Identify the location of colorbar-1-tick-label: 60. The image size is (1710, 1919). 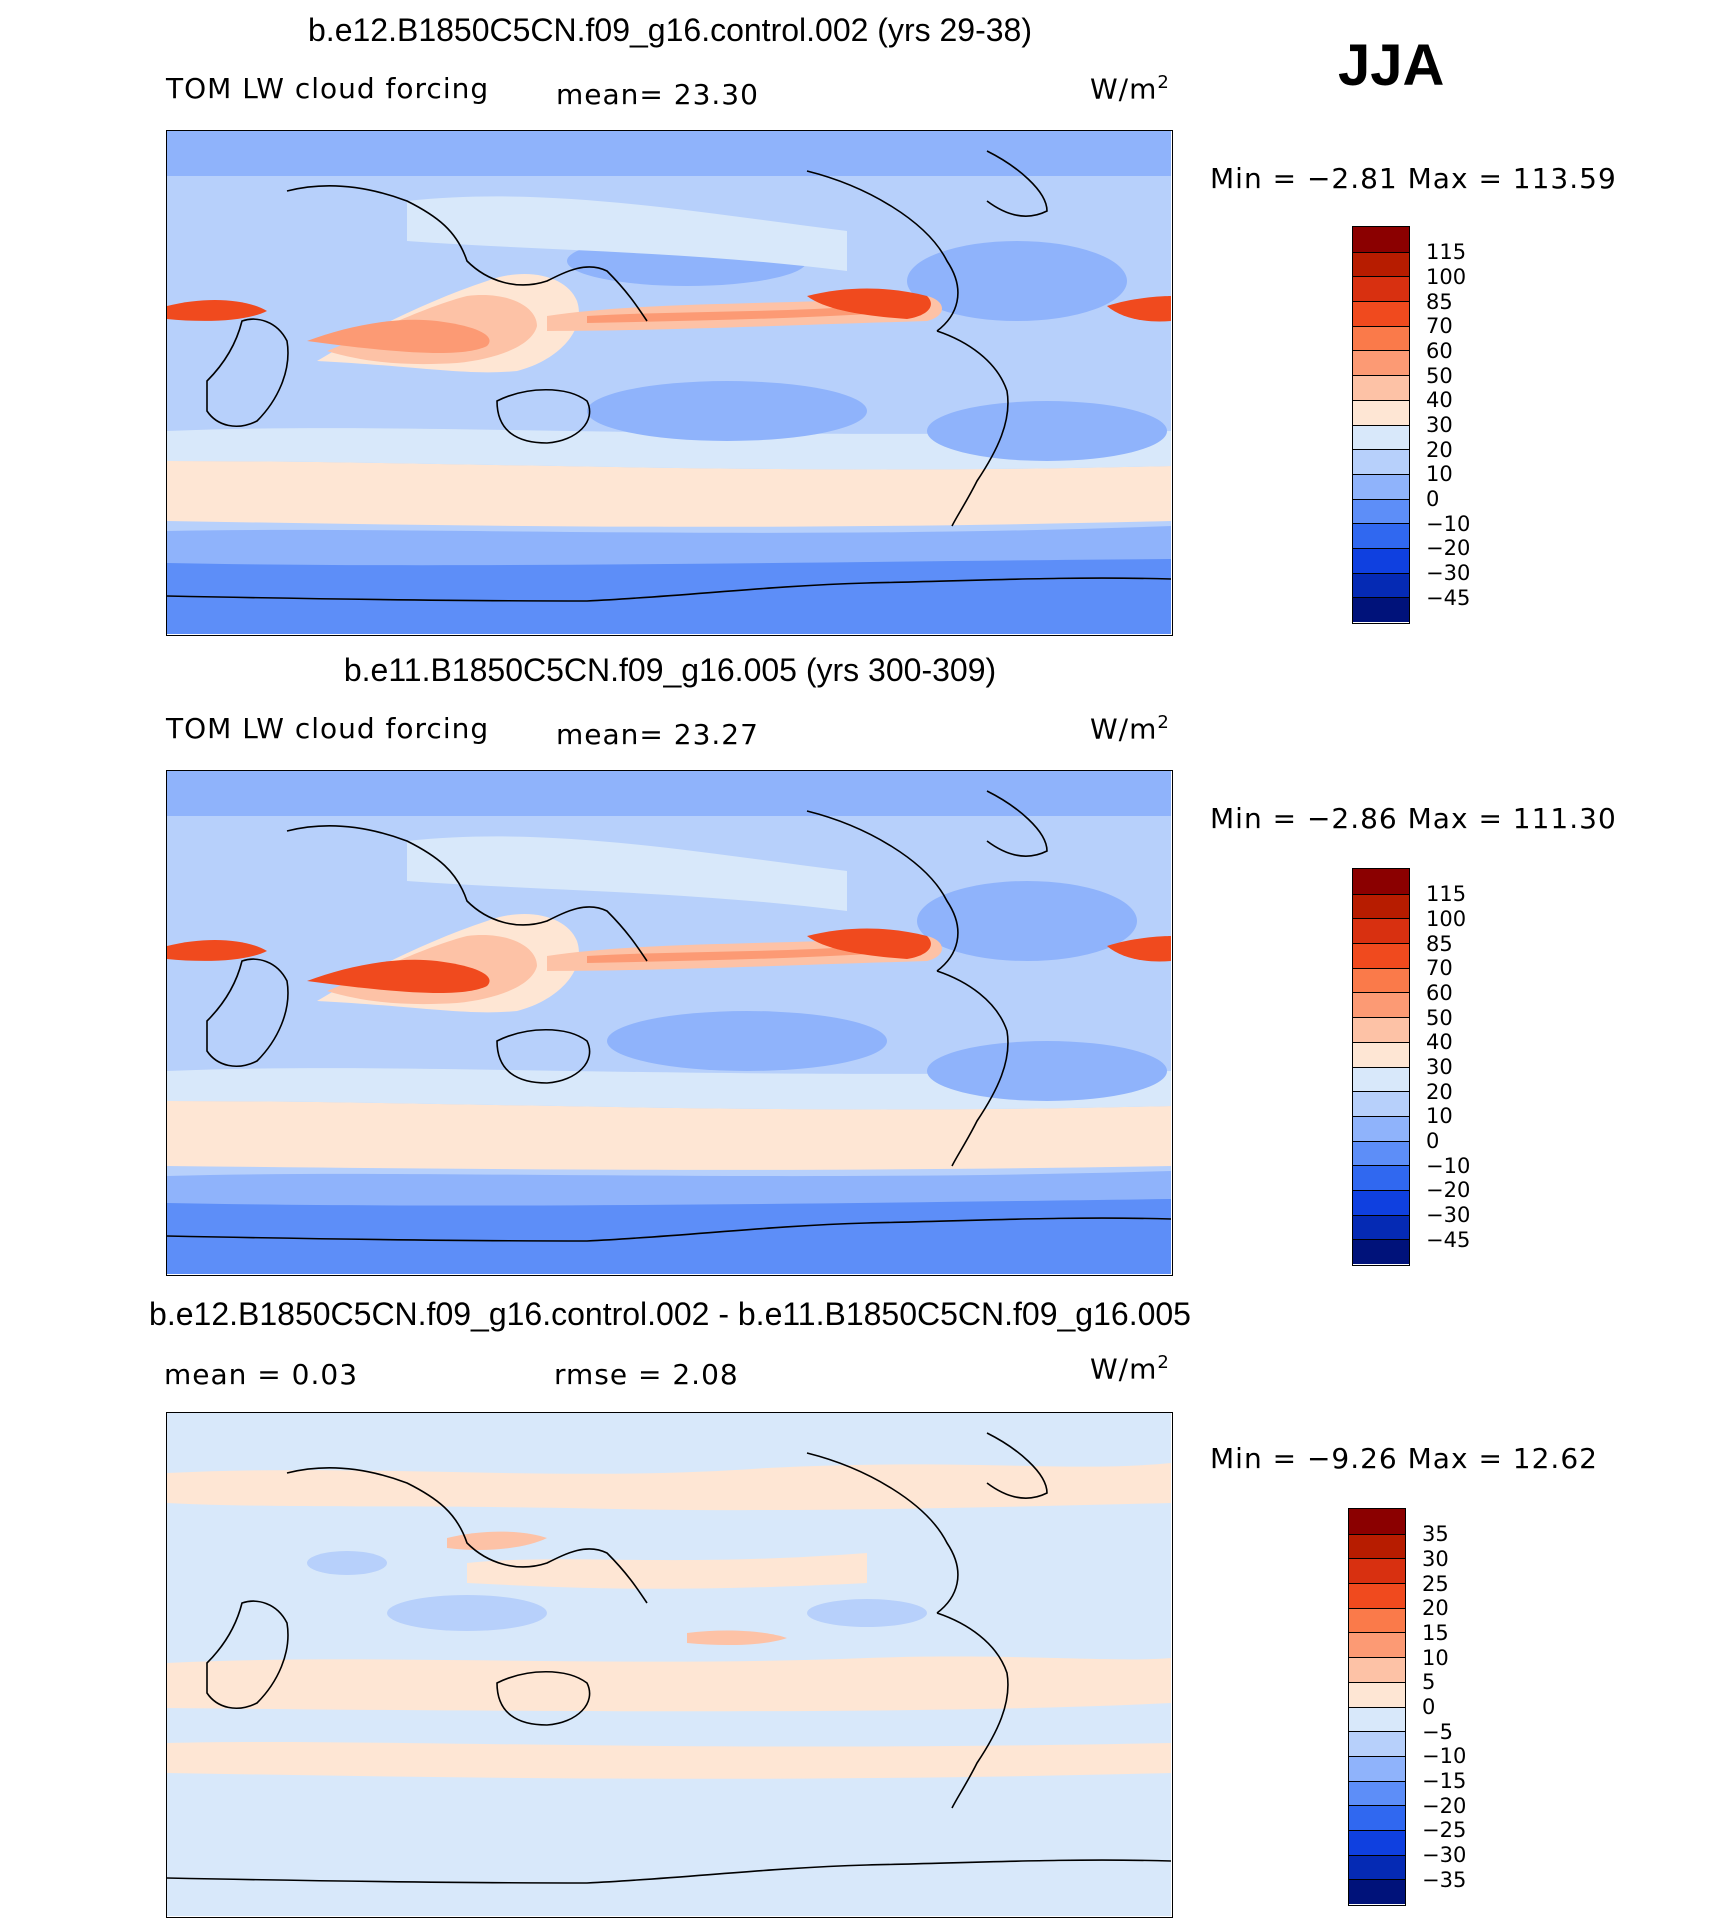
(1439, 350).